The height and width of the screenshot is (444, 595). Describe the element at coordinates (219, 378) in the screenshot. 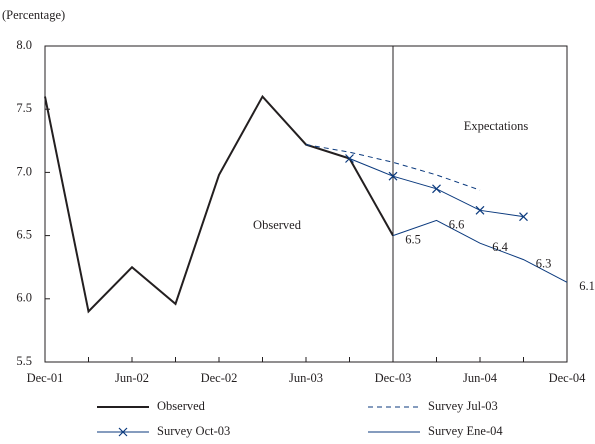

I see `x-tick-label: Dec-02` at that location.